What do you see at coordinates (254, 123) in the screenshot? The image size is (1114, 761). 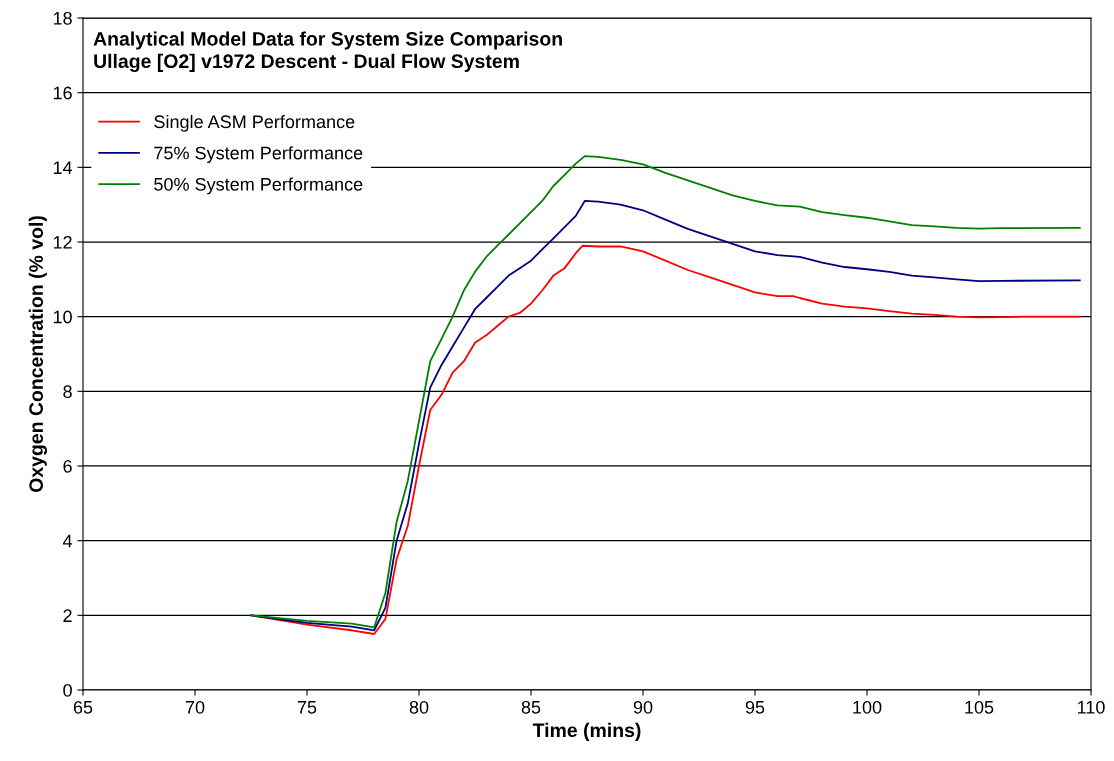 I see `legend-label: Single ASM Performance` at bounding box center [254, 123].